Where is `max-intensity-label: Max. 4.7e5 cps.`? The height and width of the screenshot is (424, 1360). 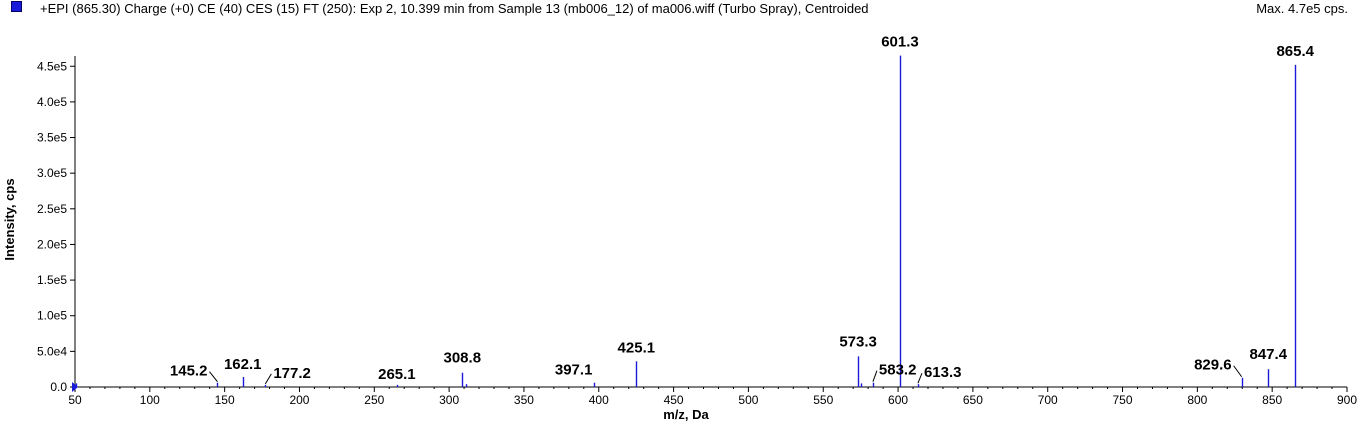 max-intensity-label: Max. 4.7e5 cps. is located at coordinates (1302, 8).